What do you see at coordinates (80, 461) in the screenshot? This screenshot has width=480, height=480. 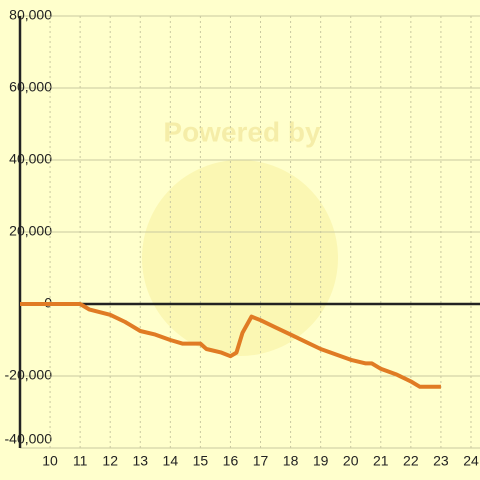 I see `x-tick-label: 11` at bounding box center [80, 461].